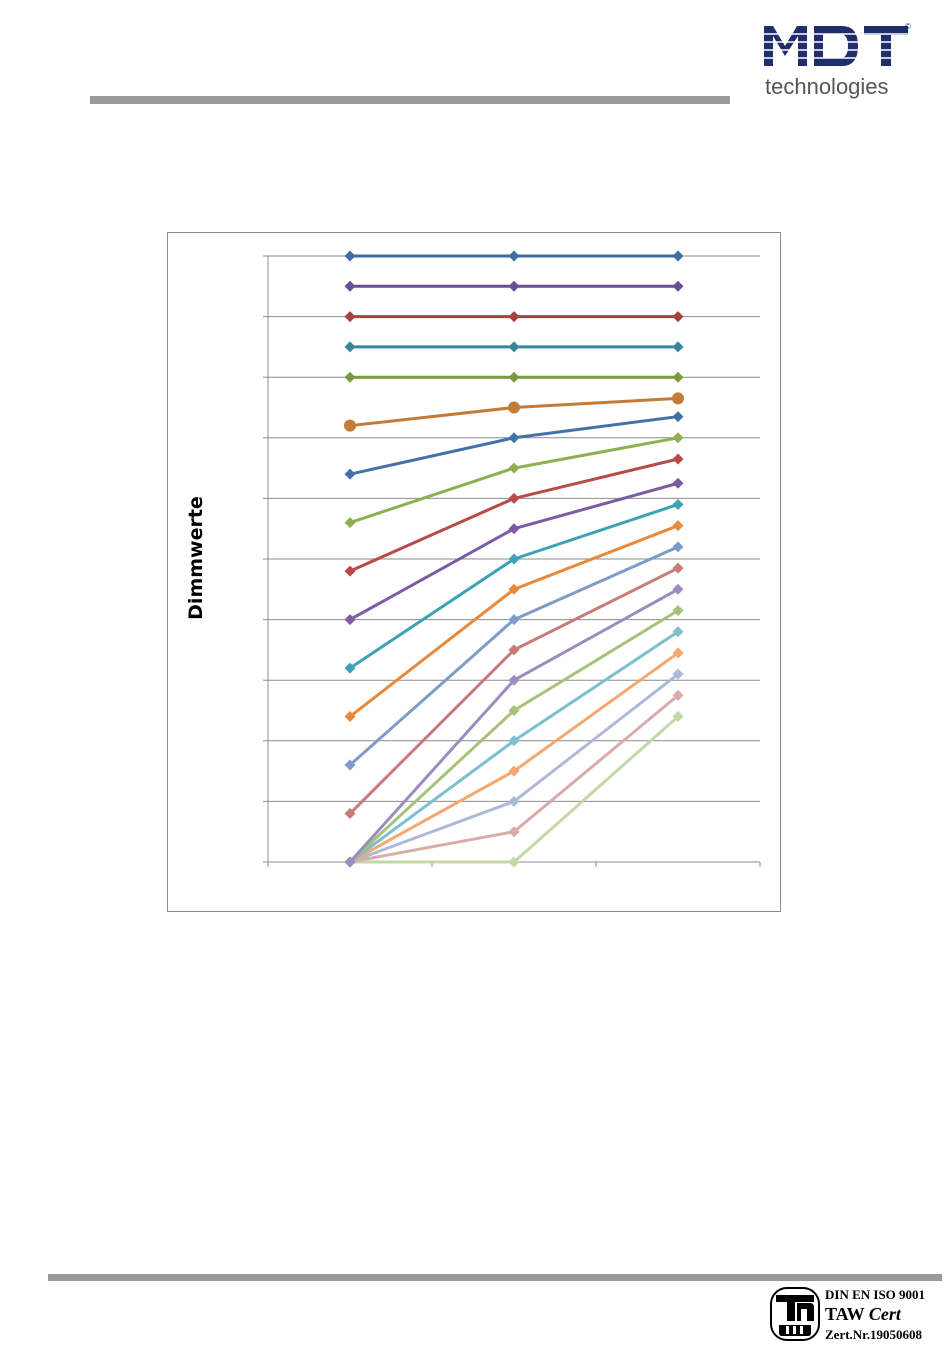 The width and height of the screenshot is (950, 1370). I want to click on y-axis-label: Dimmwerte, so click(196, 558).